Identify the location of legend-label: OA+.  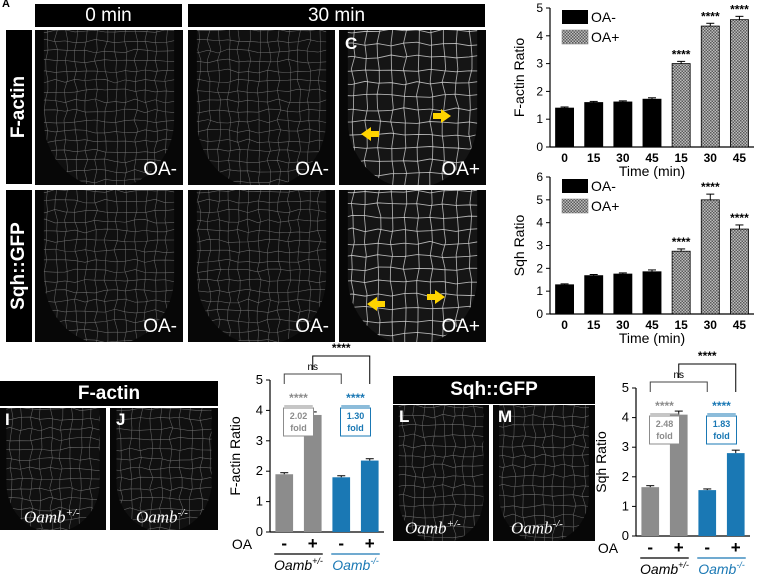
(605, 37).